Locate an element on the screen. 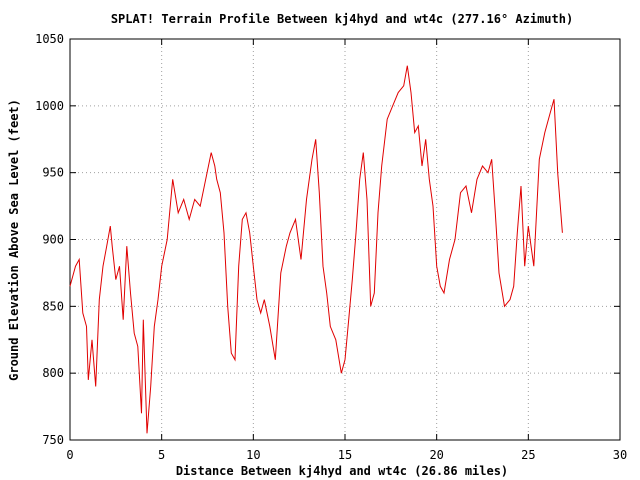 The image size is (640, 480). x-tick-label: 20 is located at coordinates (436, 455).